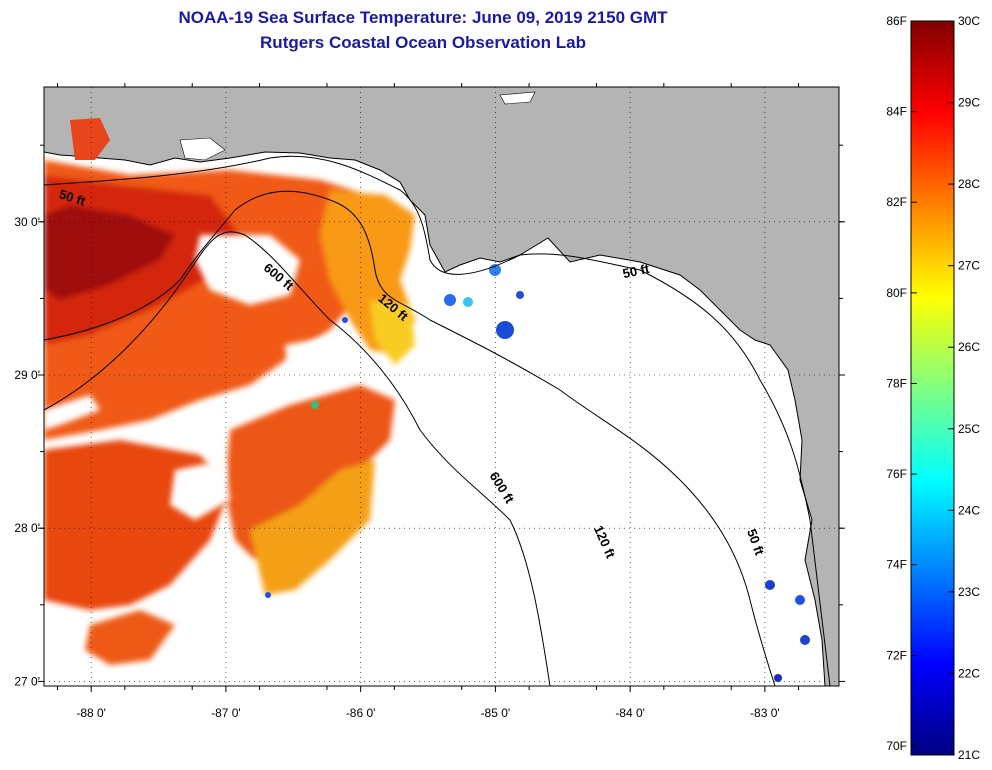 Image resolution: width=992 pixels, height=770 pixels. What do you see at coordinates (202, 149) in the screenshot?
I see `pensacola-bay` at bounding box center [202, 149].